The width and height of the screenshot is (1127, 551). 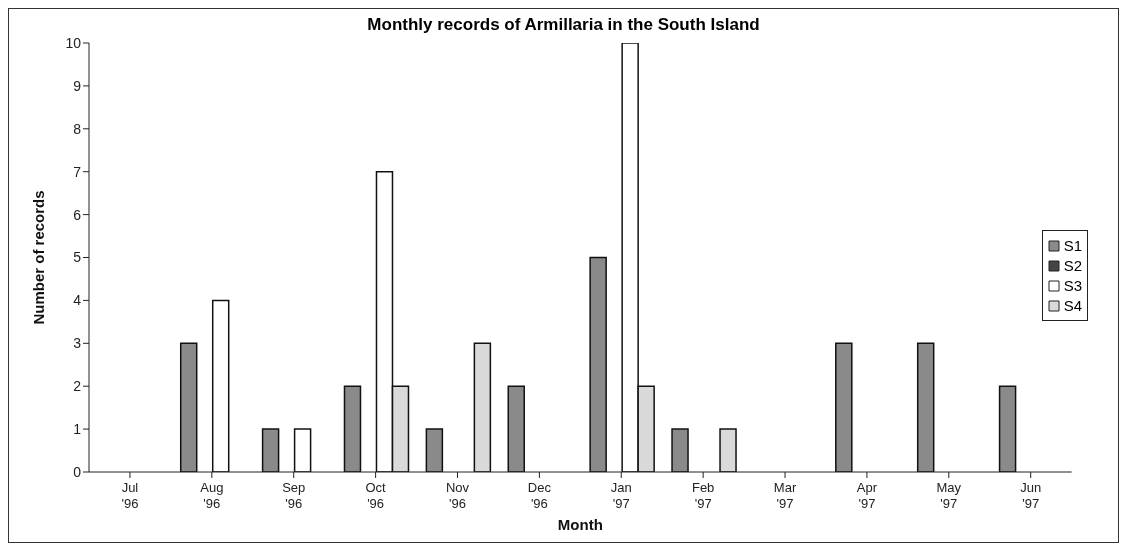 What do you see at coordinates (457, 495) in the screenshot?
I see `x-tick-label: Nov '96` at bounding box center [457, 495].